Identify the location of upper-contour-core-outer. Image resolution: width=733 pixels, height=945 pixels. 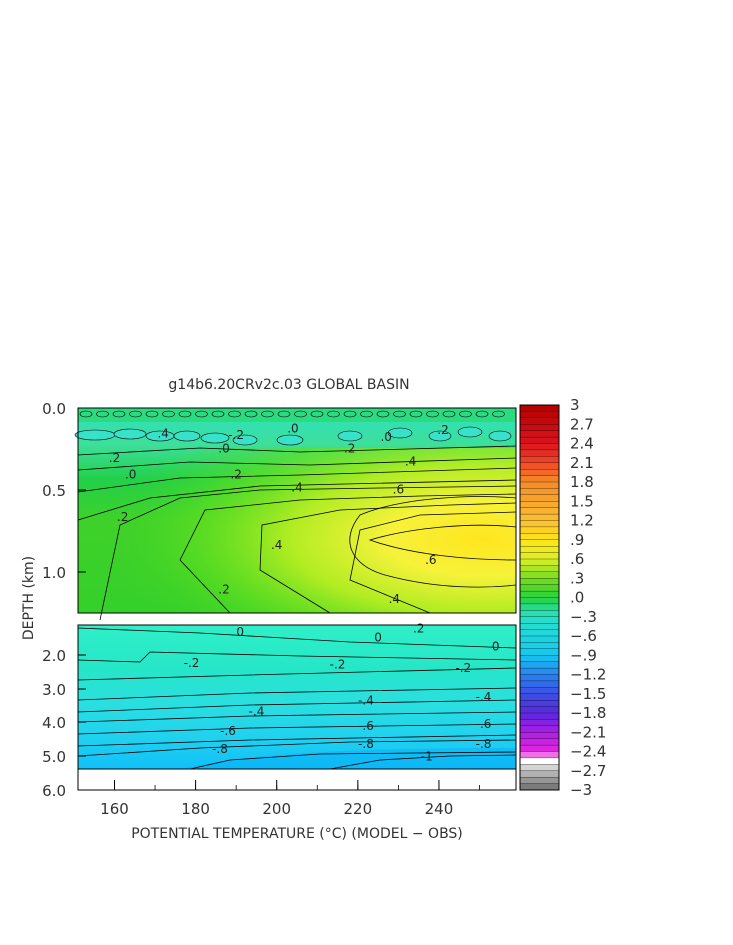
(433, 542).